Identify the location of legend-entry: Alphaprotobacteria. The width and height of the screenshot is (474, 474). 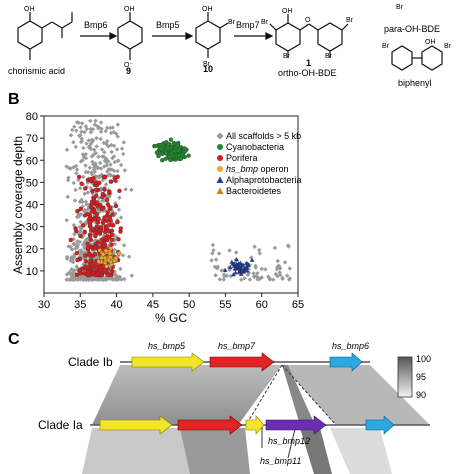
(264, 180).